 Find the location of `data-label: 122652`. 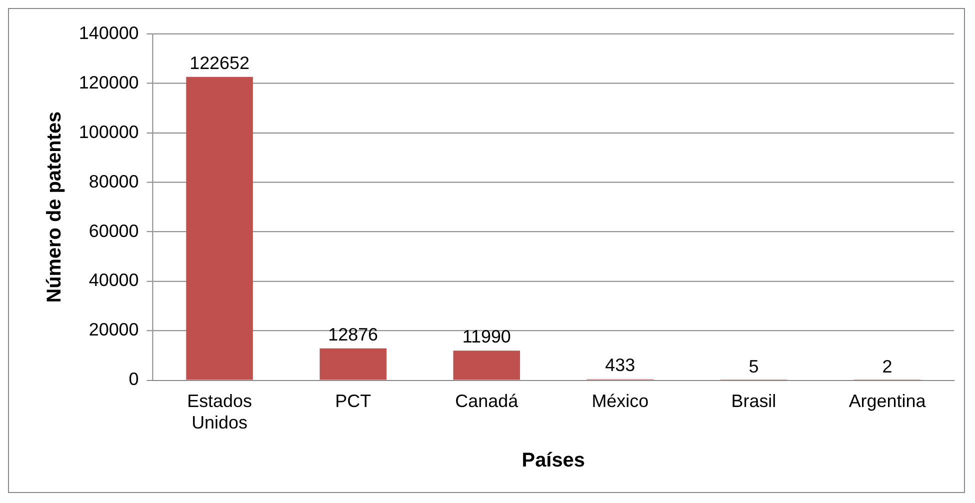

data-label: 122652 is located at coordinates (220, 62).